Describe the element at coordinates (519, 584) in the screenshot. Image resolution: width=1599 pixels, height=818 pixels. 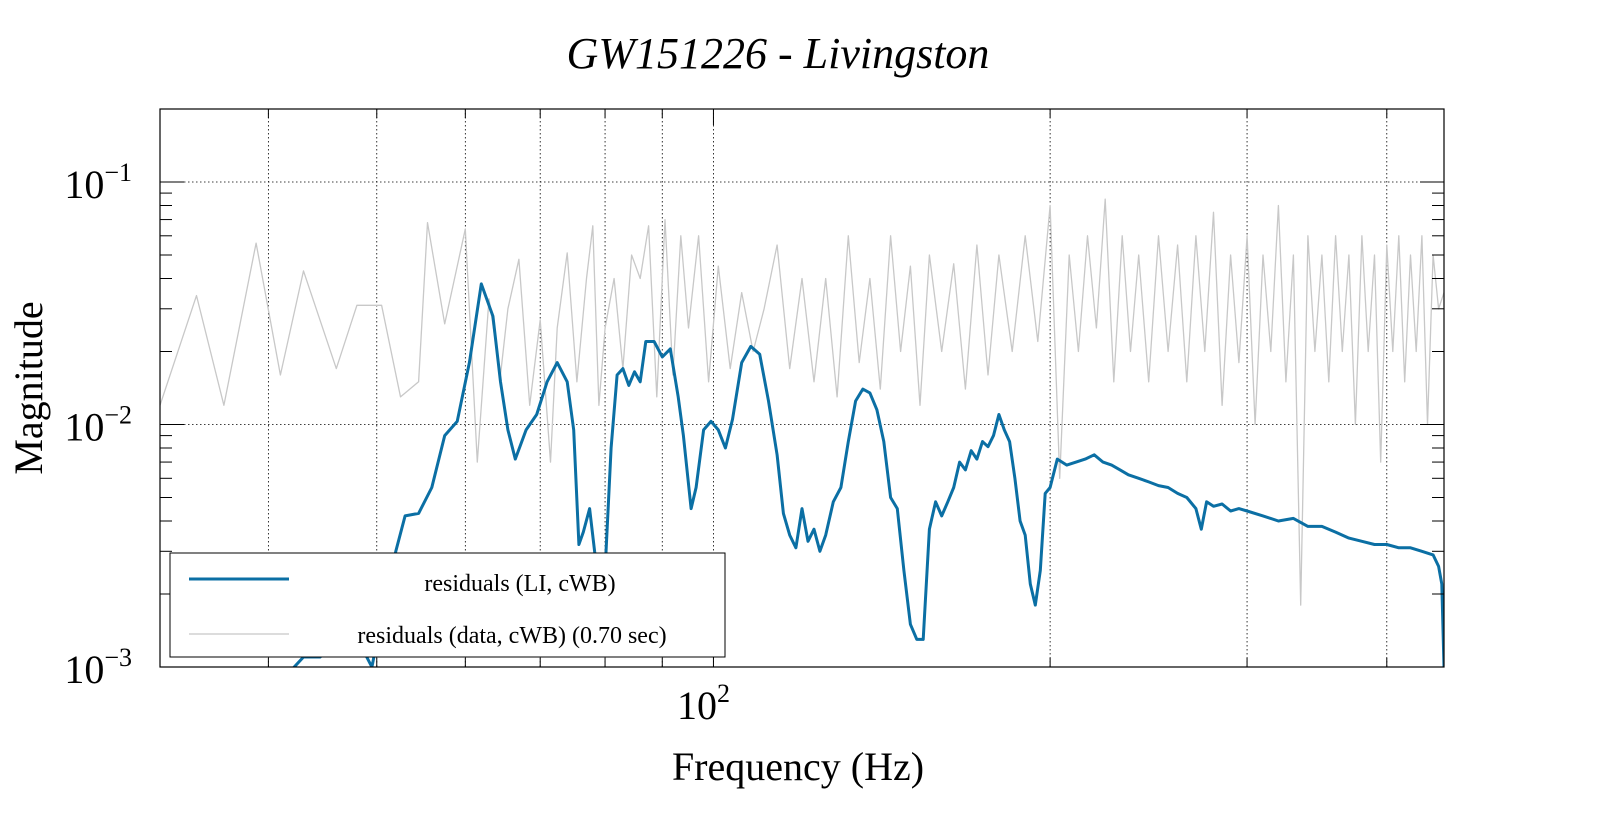
I see `legend-label-li: residuals (LI, cWB)` at that location.